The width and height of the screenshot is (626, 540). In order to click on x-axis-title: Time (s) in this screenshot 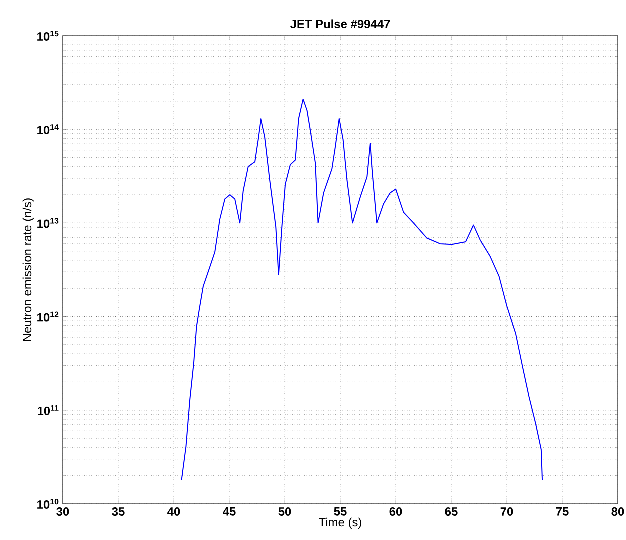, I will do `click(340, 523)`.